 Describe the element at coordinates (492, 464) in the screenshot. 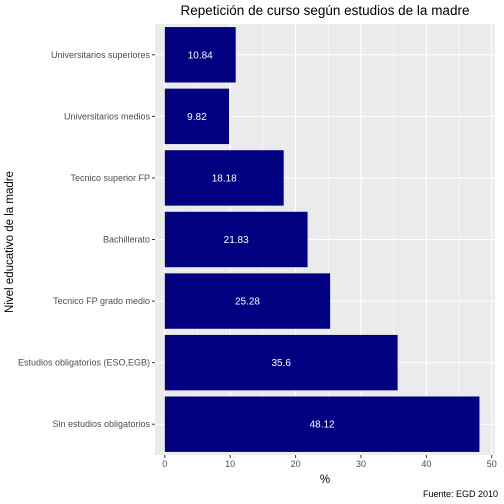

I see `x-tick-label: 50` at that location.